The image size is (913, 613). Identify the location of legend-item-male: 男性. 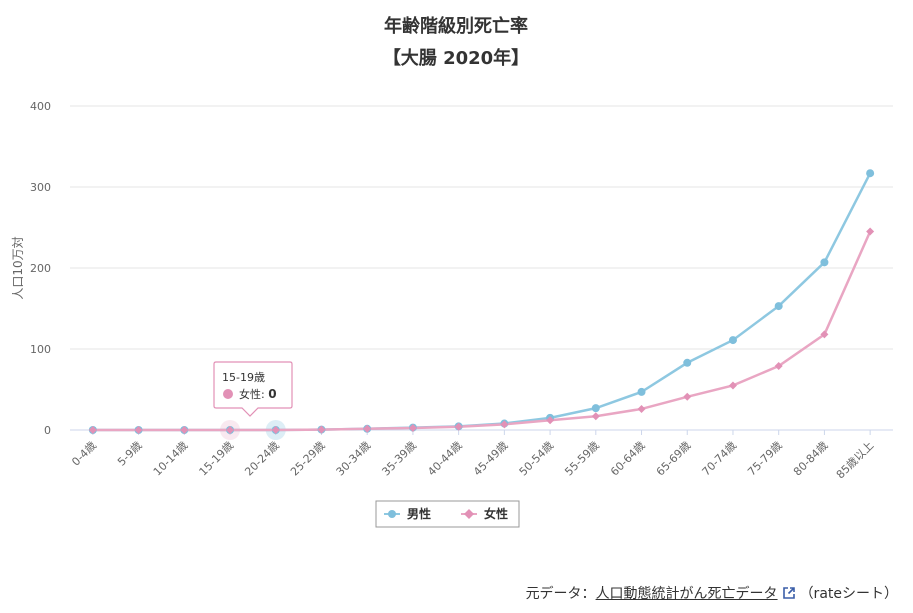
(407, 513).